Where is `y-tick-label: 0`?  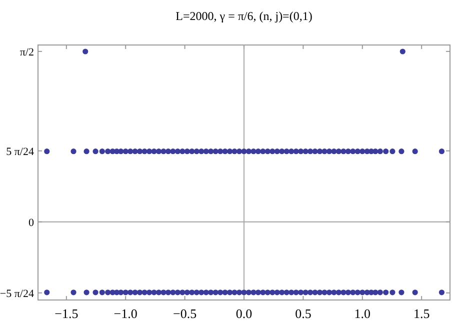
y-tick-label: 0 is located at coordinates (31, 222).